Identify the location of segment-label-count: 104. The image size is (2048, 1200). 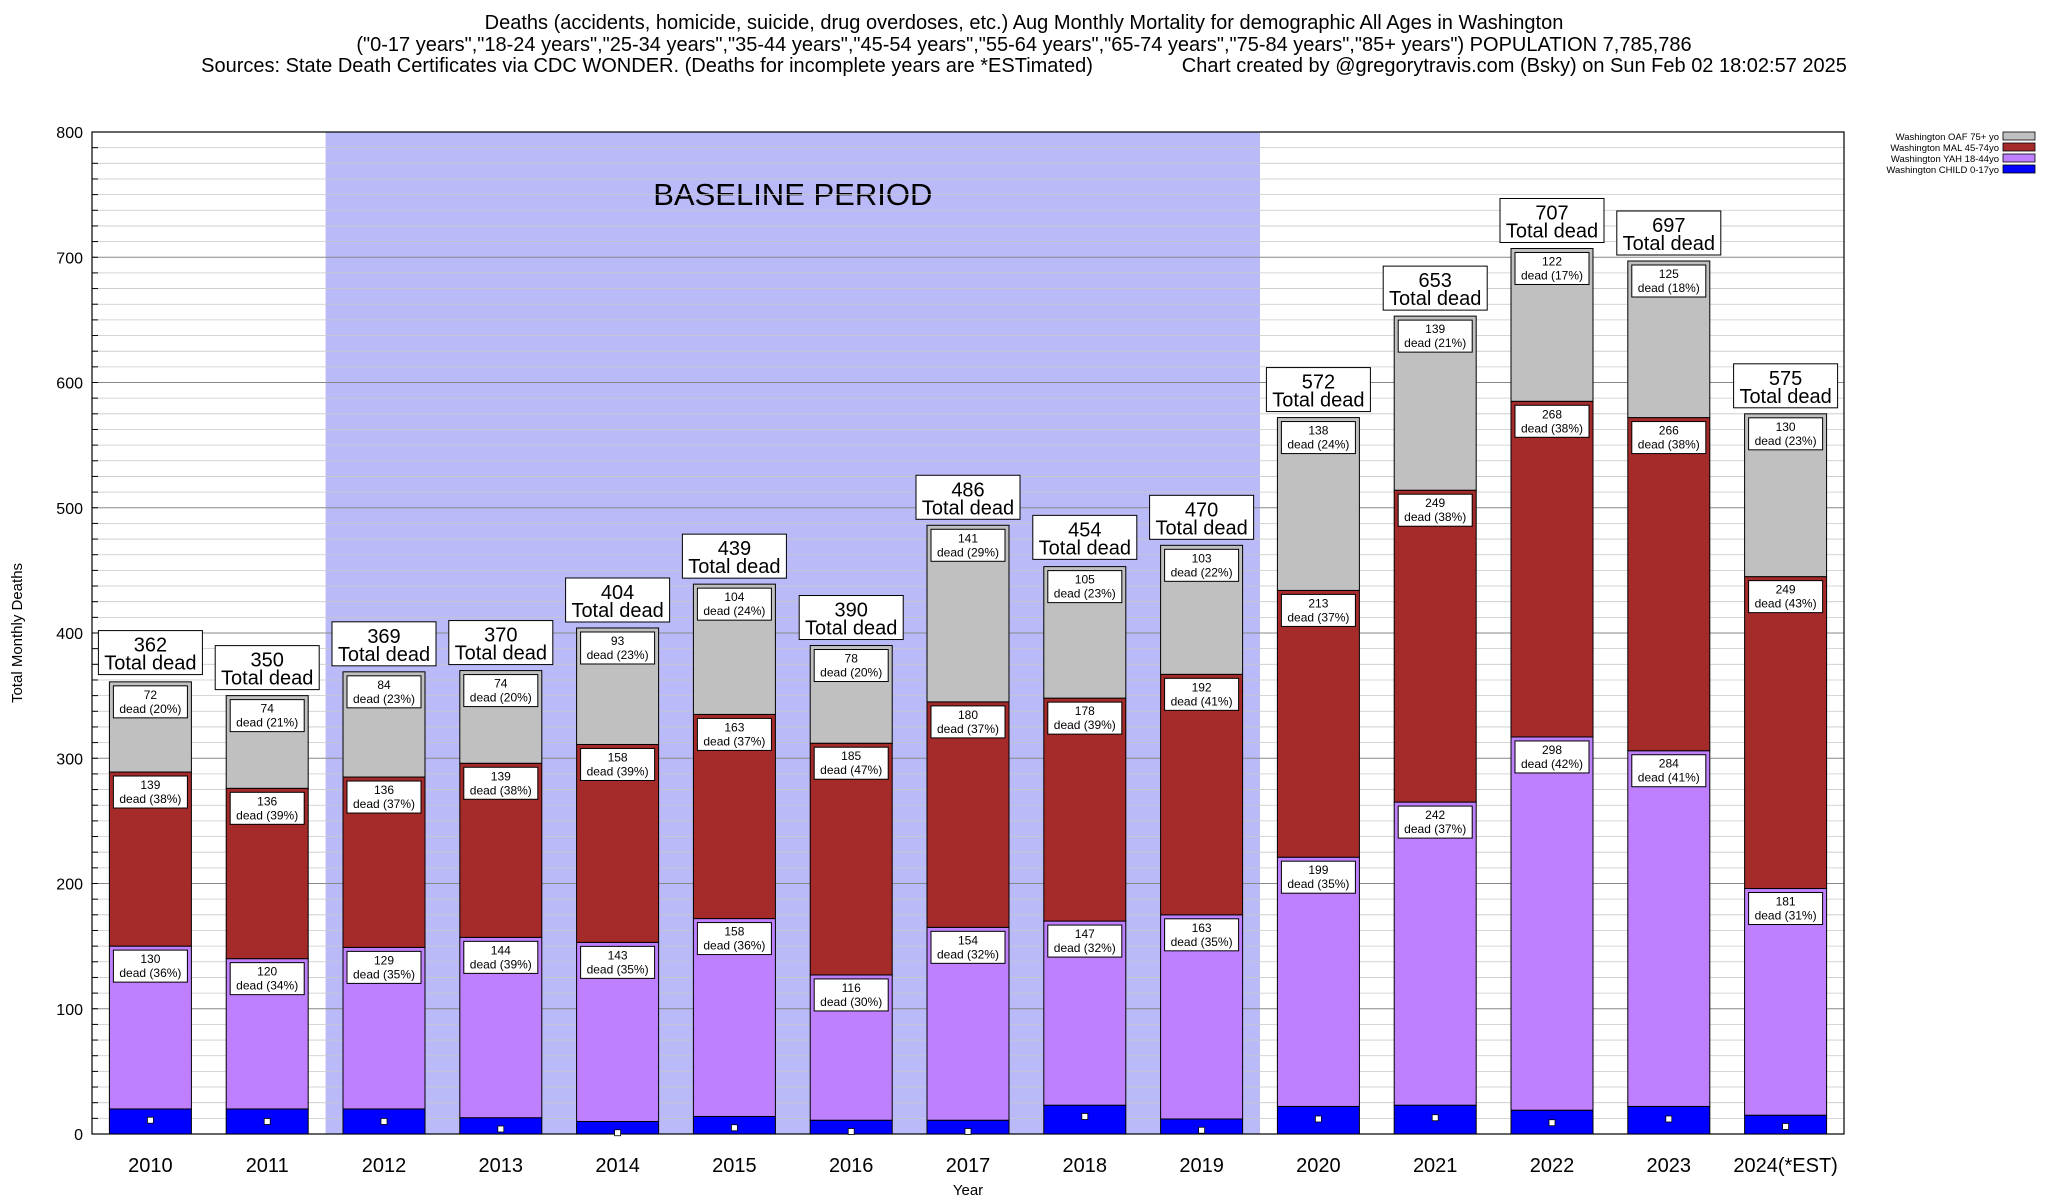
(734, 597).